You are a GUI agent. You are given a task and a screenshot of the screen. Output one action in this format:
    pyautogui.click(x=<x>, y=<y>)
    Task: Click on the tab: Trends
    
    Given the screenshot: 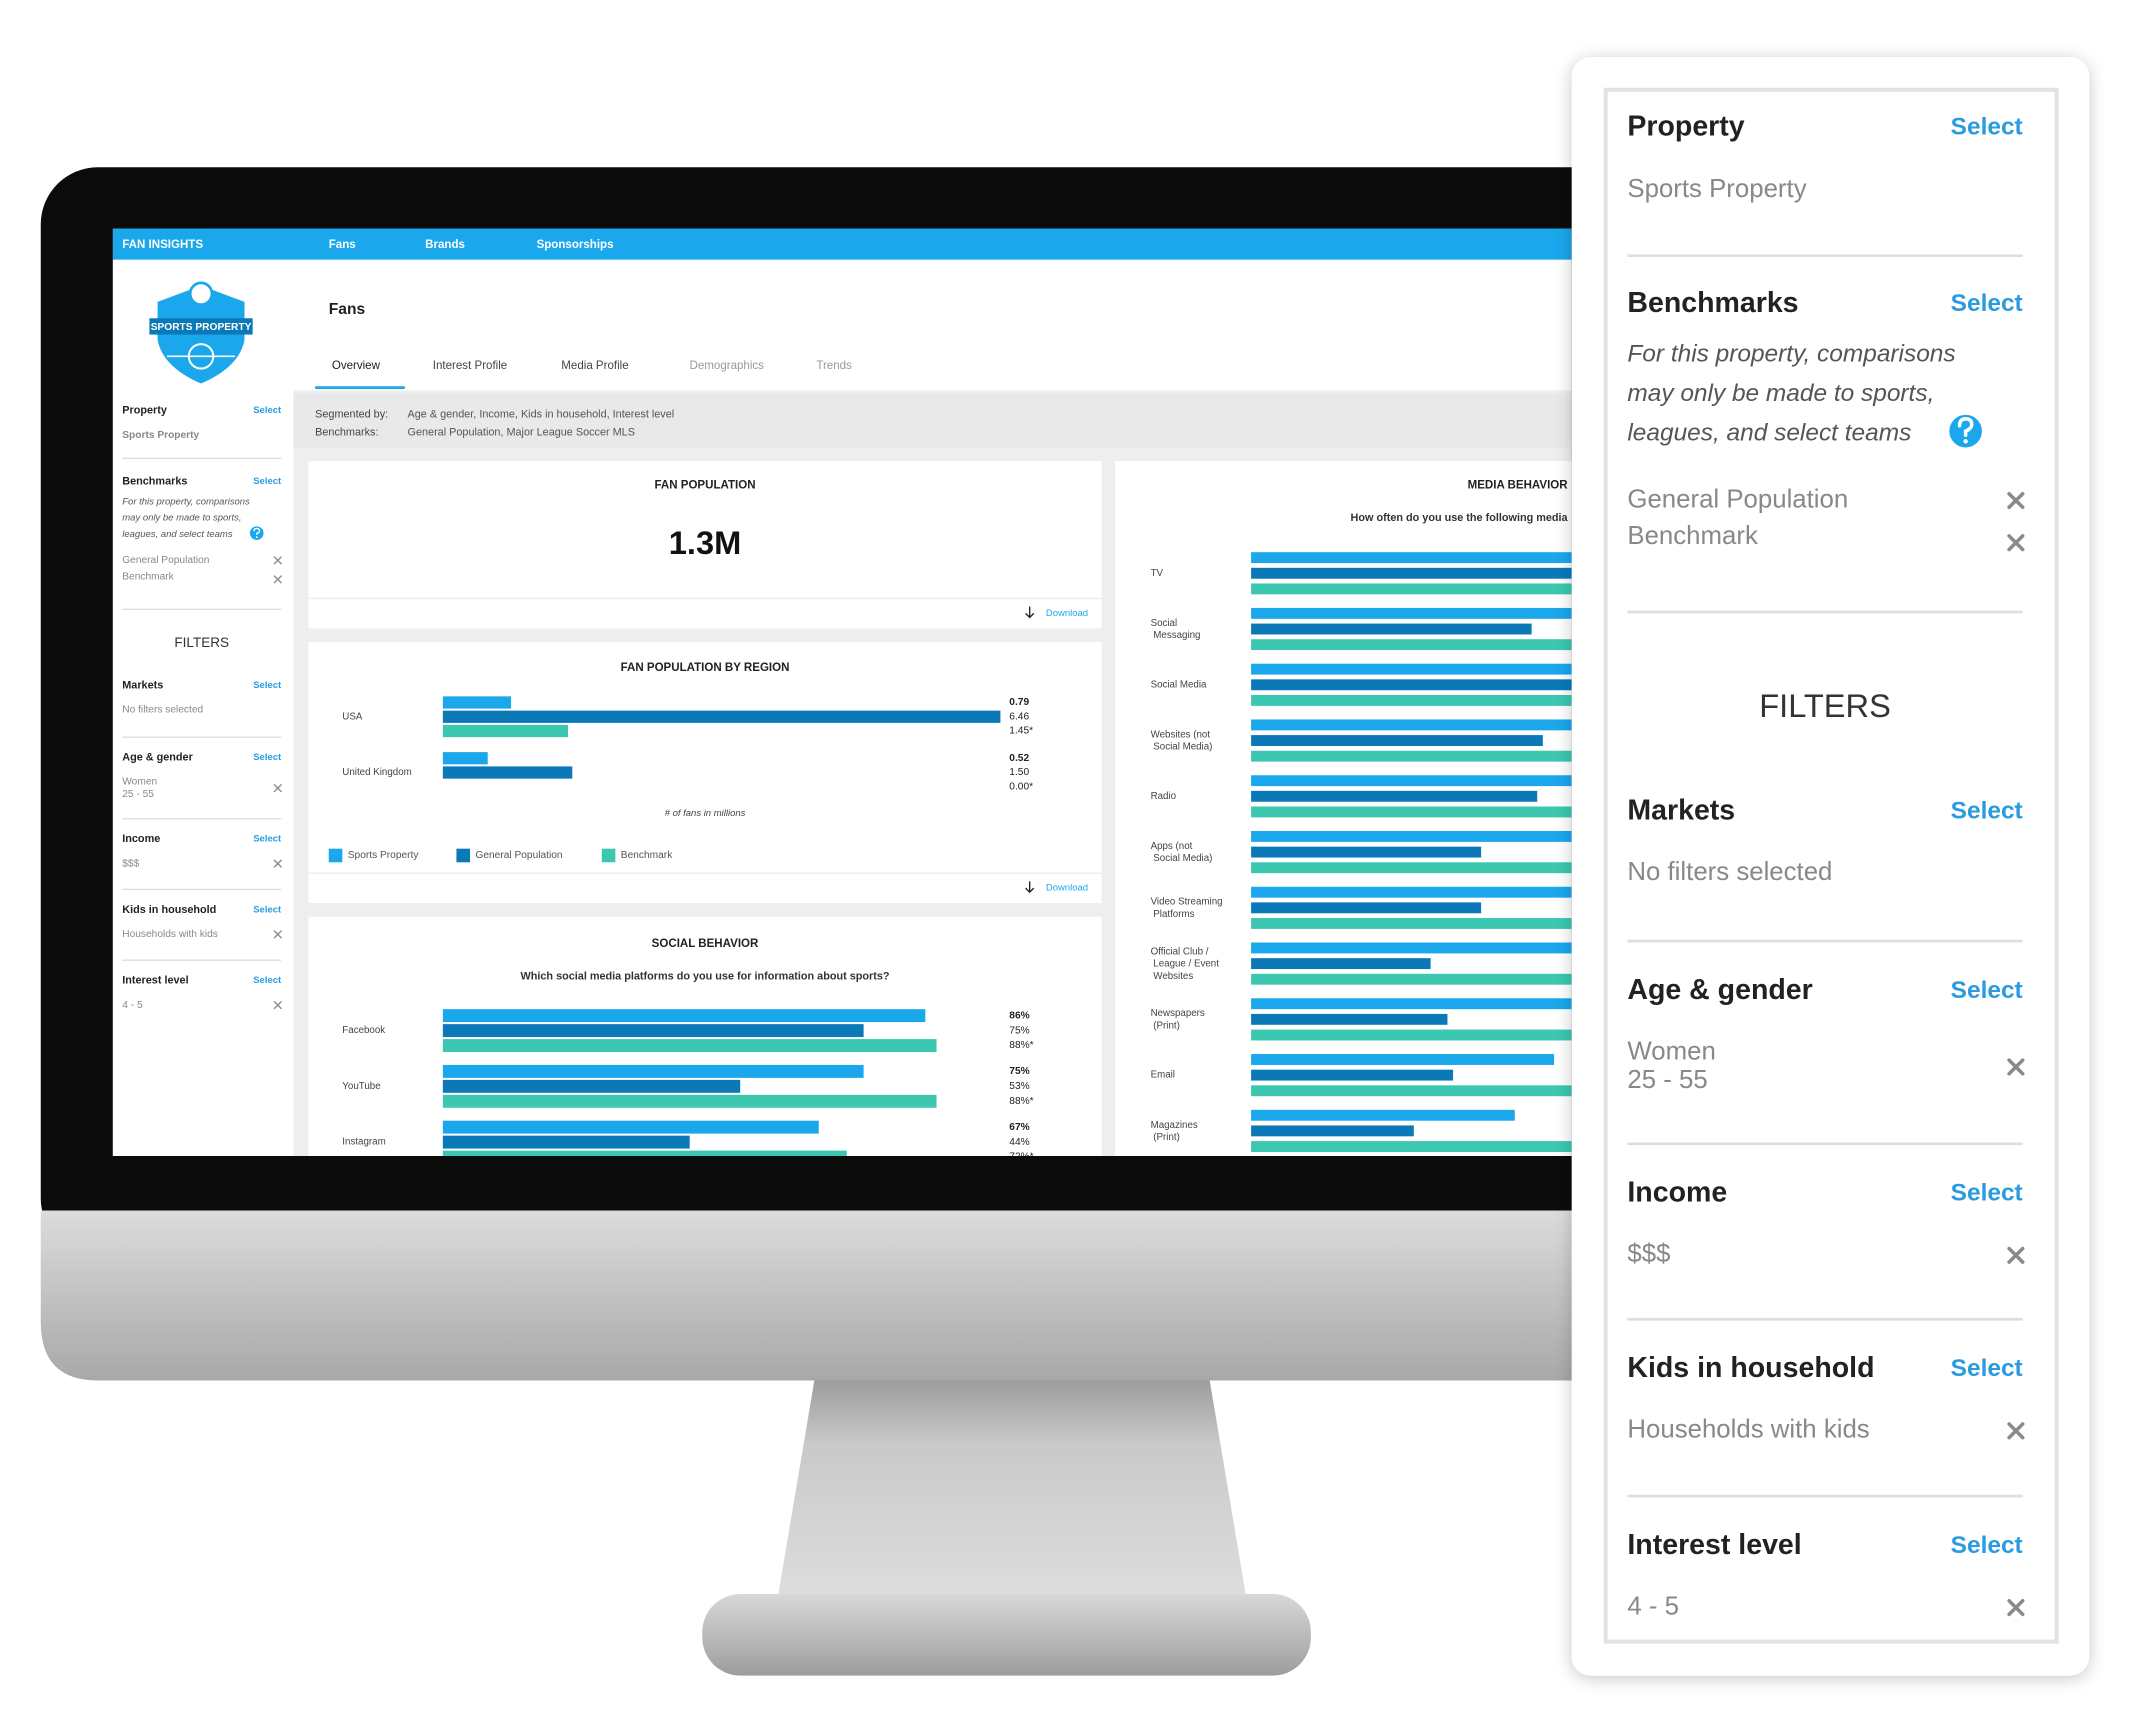 What is the action you would take?
    pyautogui.click(x=834, y=366)
    